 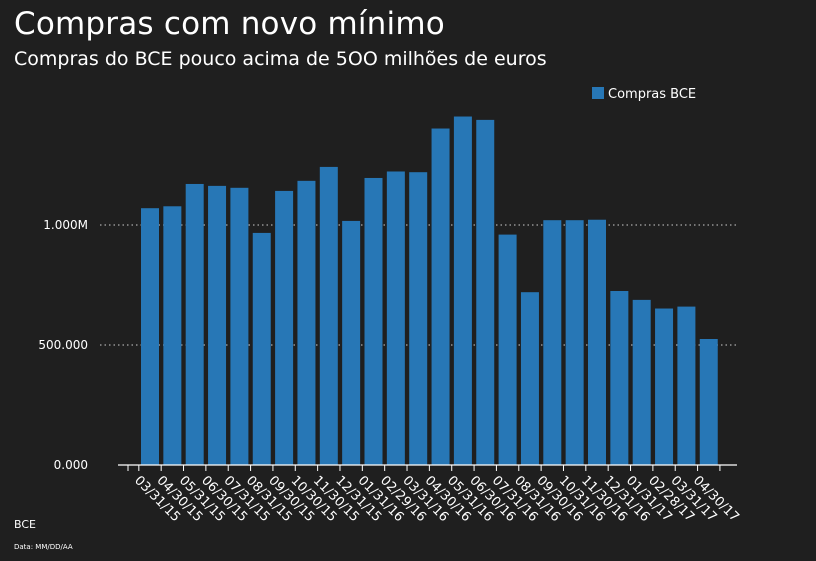 What do you see at coordinates (43, 547) in the screenshot?
I see `date-format-note: Data: MM/DD/AA` at bounding box center [43, 547].